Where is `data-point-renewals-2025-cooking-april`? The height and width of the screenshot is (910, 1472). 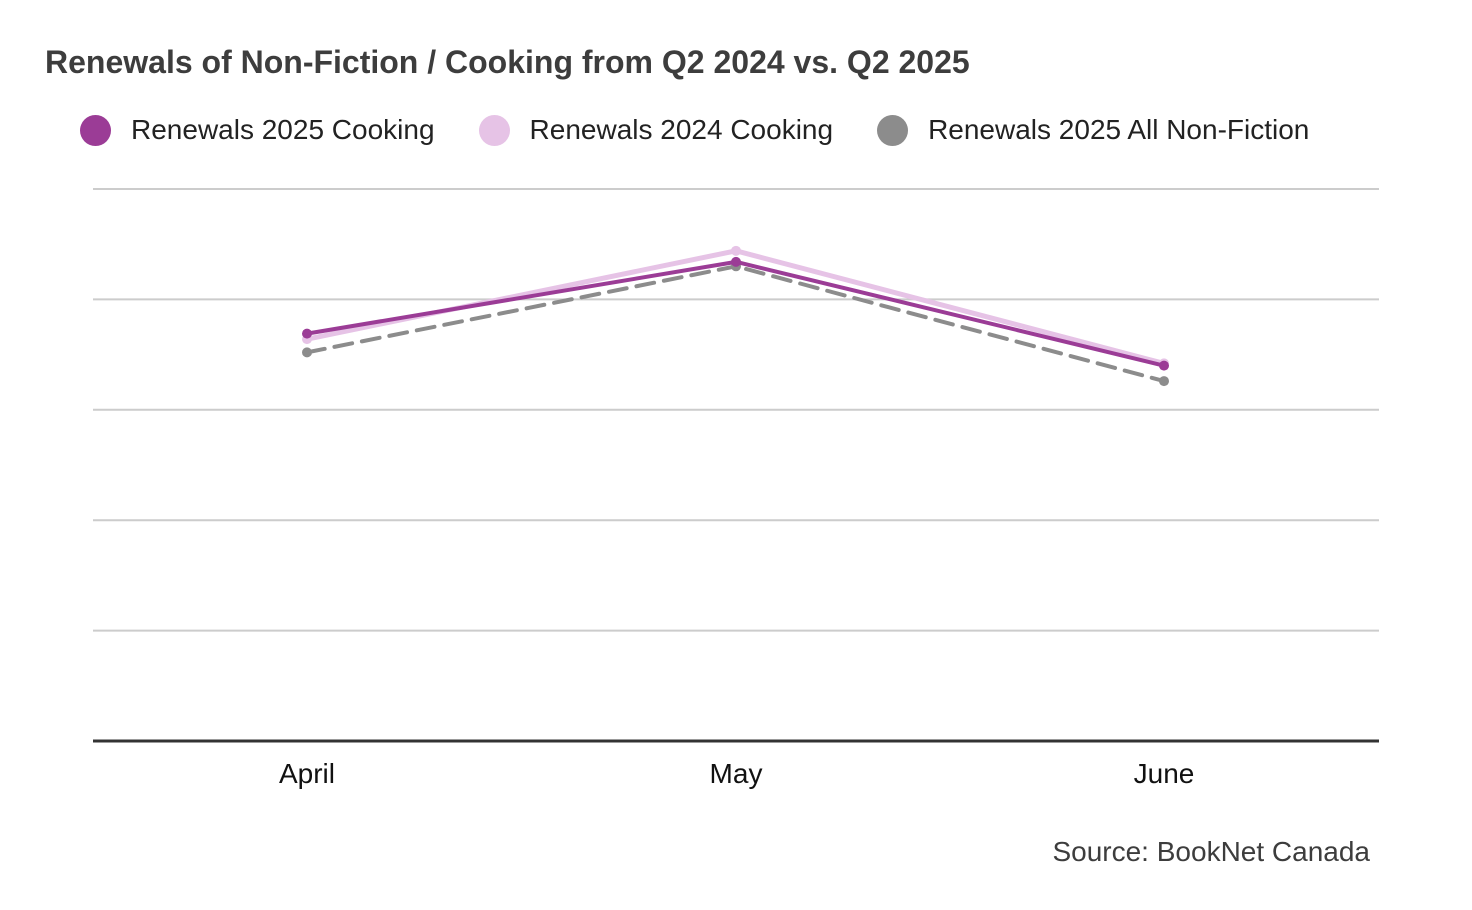 data-point-renewals-2025-cooking-april is located at coordinates (307, 333).